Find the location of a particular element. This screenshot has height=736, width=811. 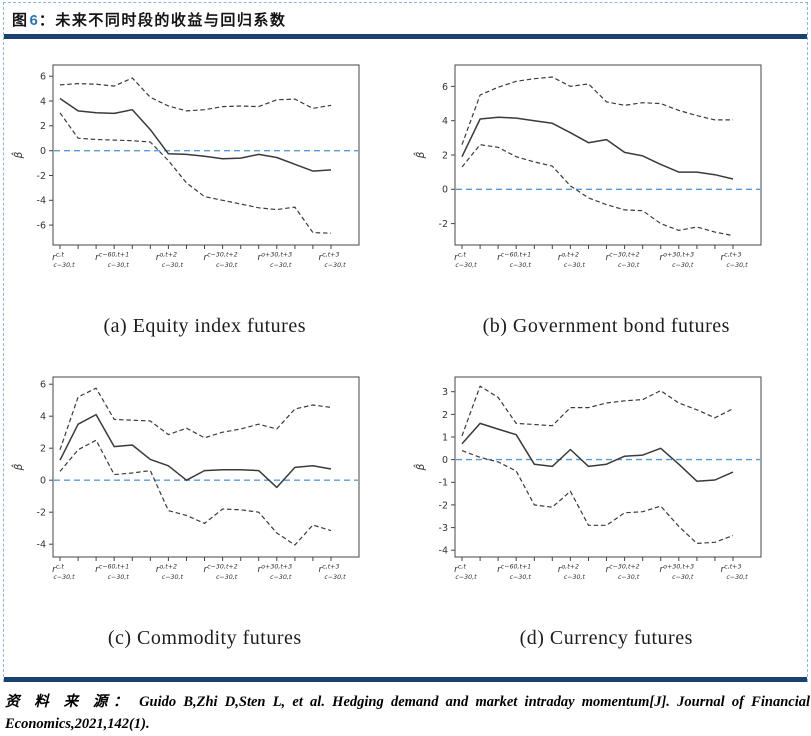

y-tick-label: 1 is located at coordinates (445, 437).